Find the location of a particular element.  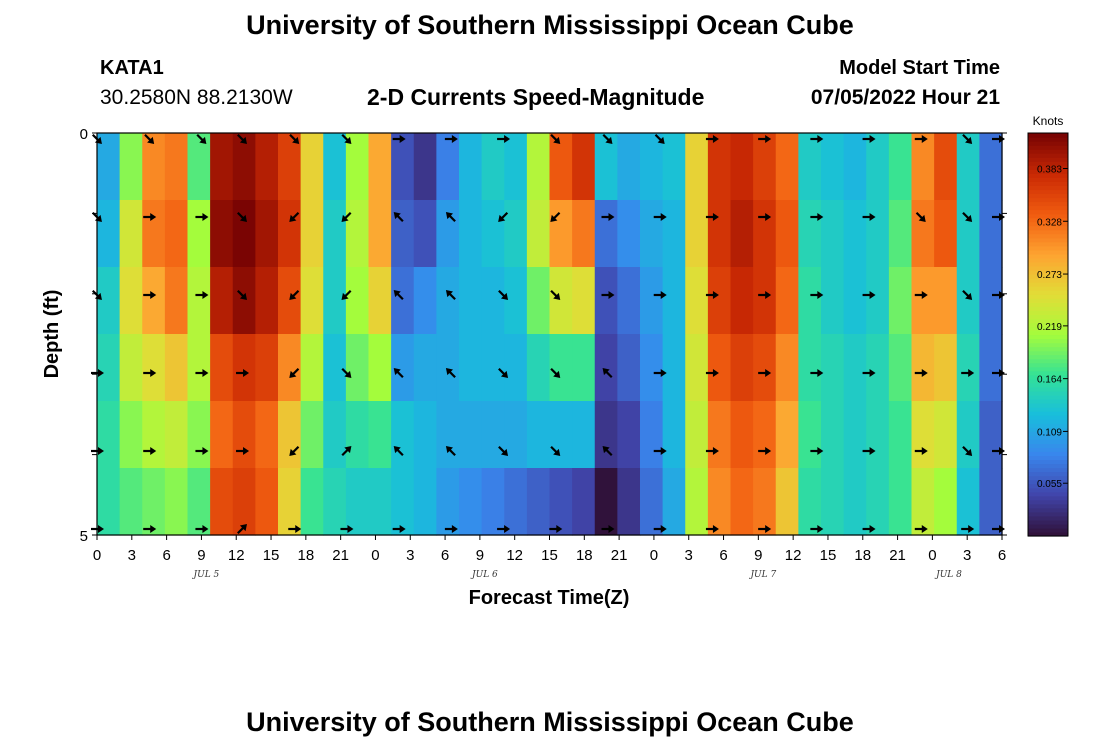

x-tick-label: 0 is located at coordinates (375, 555).